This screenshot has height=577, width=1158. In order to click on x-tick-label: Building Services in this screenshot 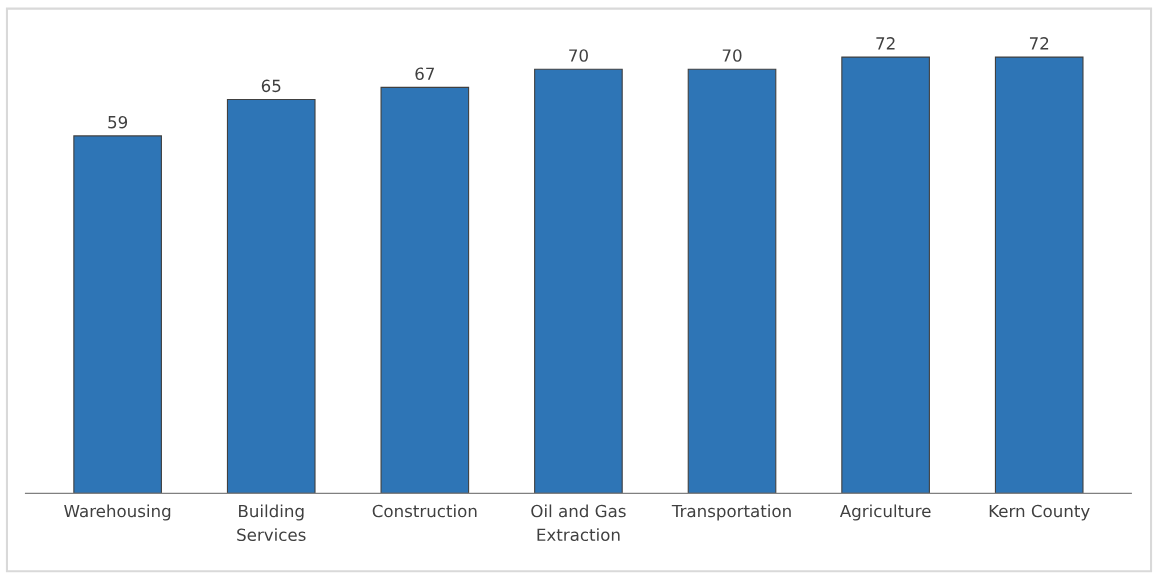, I will do `click(271, 523)`.